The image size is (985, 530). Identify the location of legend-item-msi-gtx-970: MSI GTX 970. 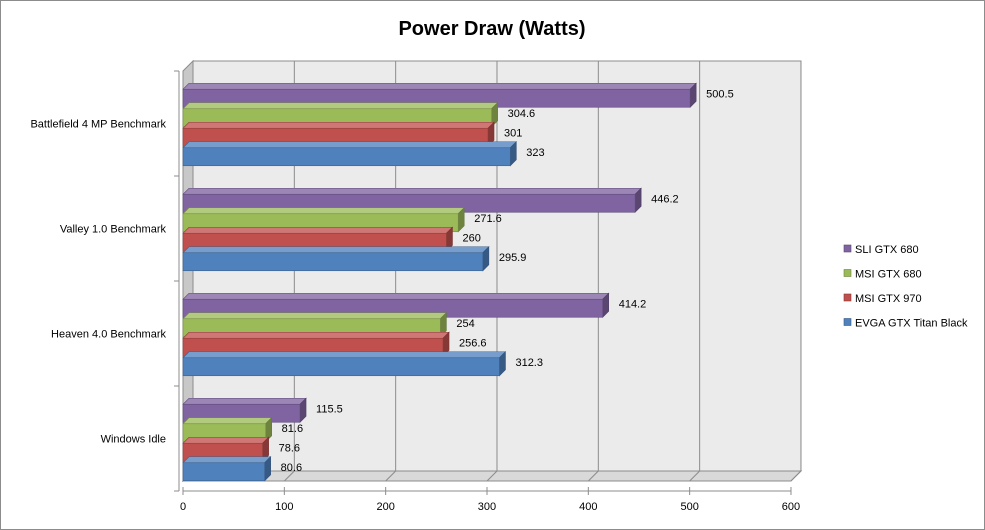
(882, 299).